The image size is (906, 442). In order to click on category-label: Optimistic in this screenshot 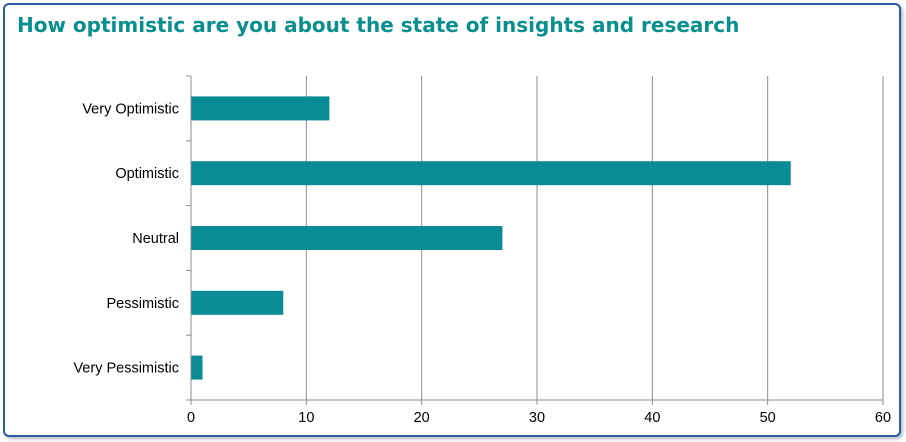, I will do `click(147, 174)`.